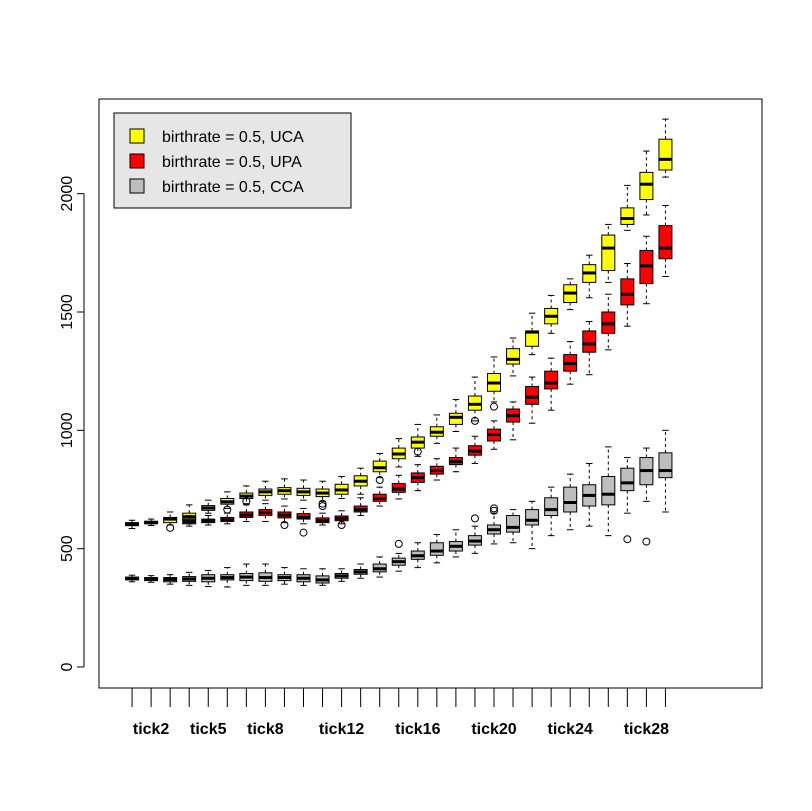 Image resolution: width=812 pixels, height=811 pixels. What do you see at coordinates (137, 161) in the screenshot?
I see `legend-swatch-upa` at bounding box center [137, 161].